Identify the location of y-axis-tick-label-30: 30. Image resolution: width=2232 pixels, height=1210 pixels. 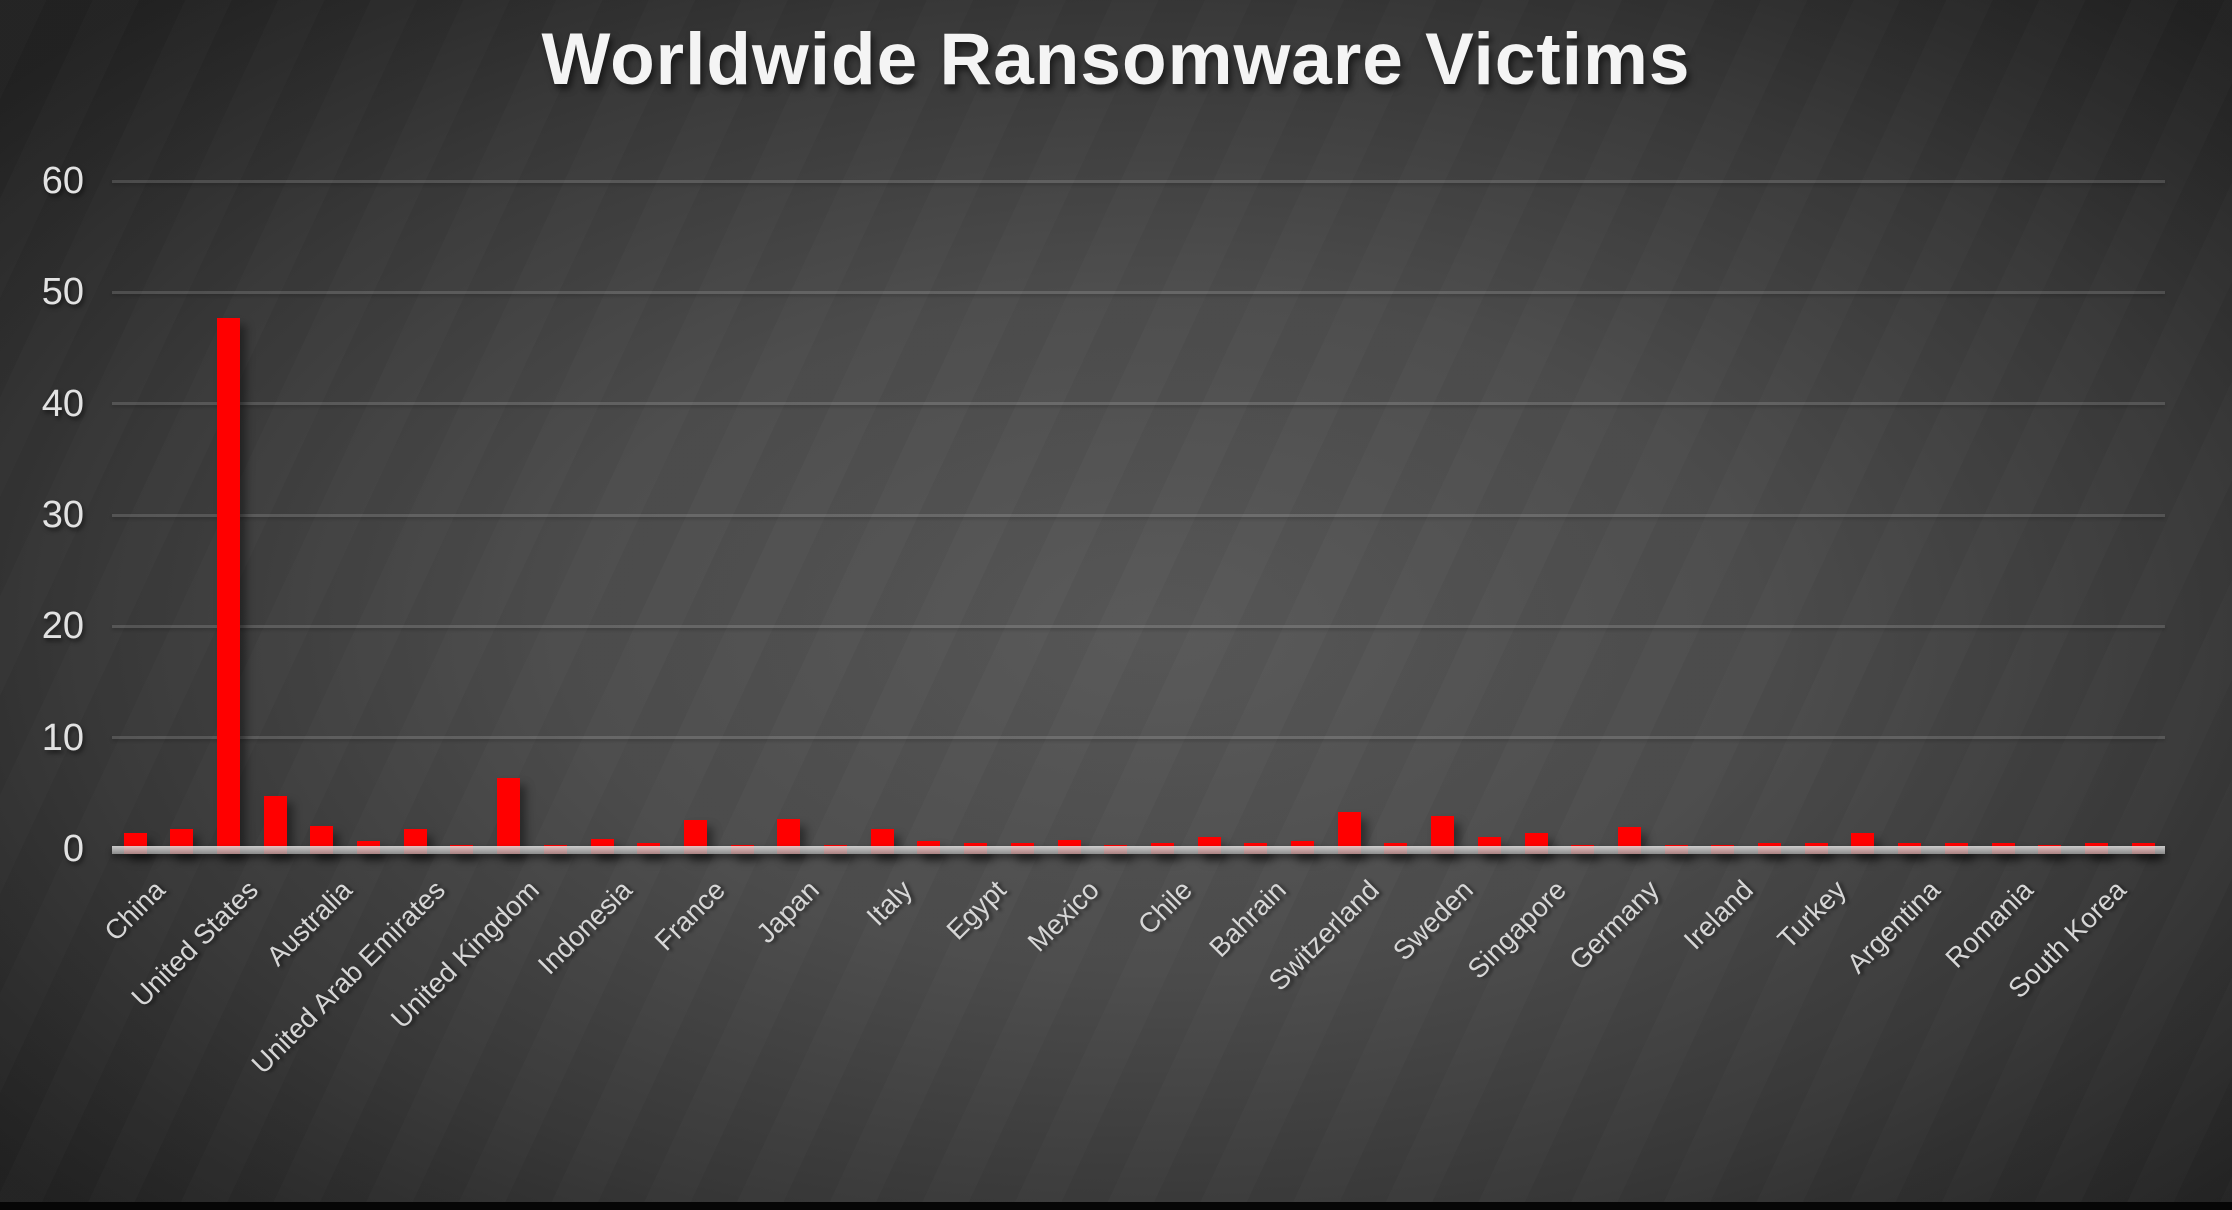
(62, 515).